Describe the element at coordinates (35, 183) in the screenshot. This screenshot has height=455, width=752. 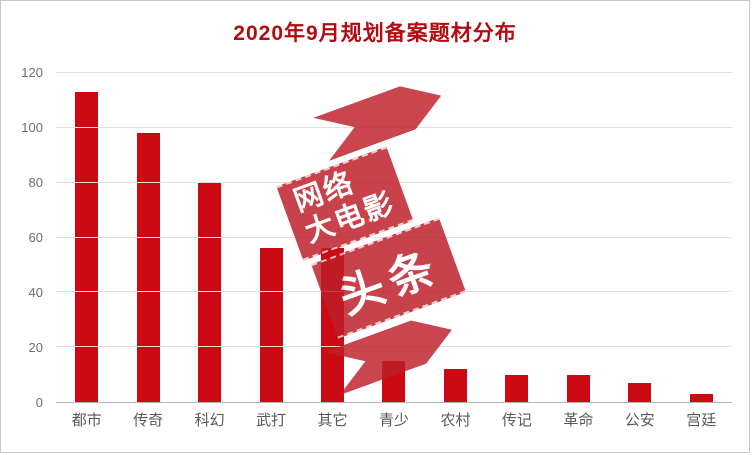
I see `y-tick-label: 80` at that location.